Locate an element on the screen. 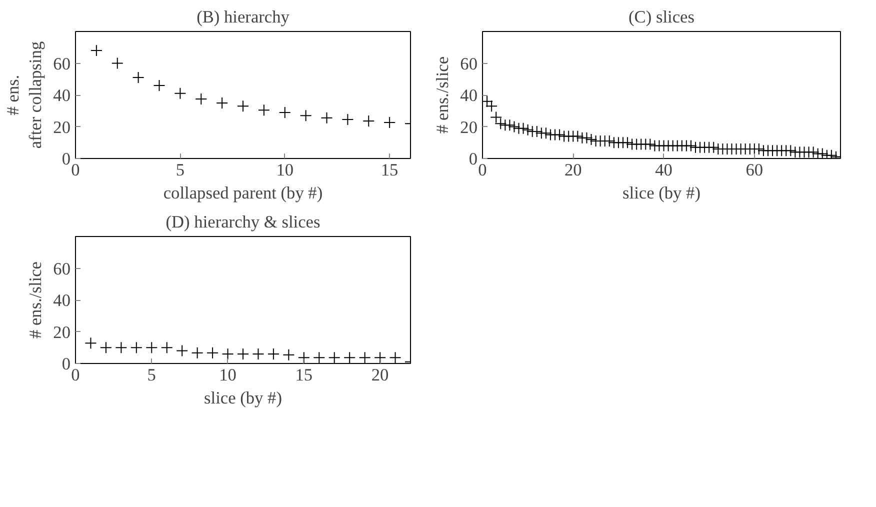 Image resolution: width=876 pixels, height=507 pixels. x-axis-title: collapsed parent (by #) is located at coordinates (243, 193).